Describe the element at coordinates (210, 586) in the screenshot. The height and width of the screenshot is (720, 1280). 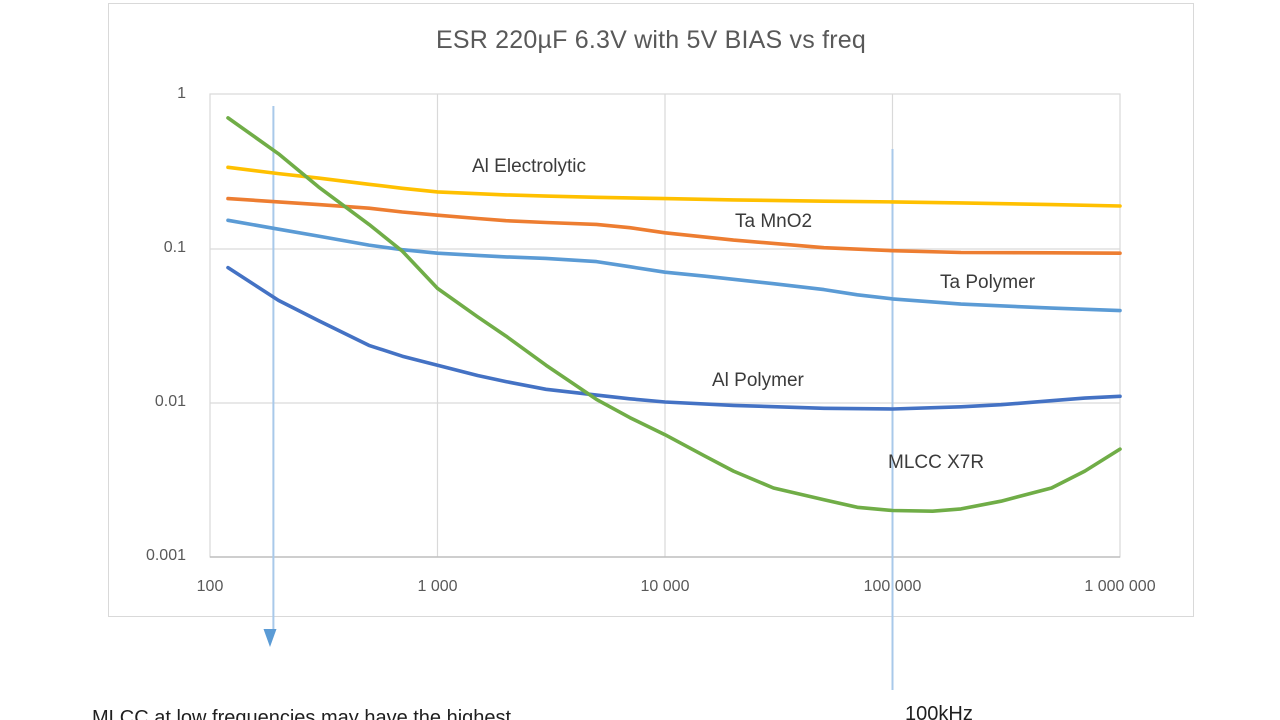
I see `x-tick-100: 100` at that location.